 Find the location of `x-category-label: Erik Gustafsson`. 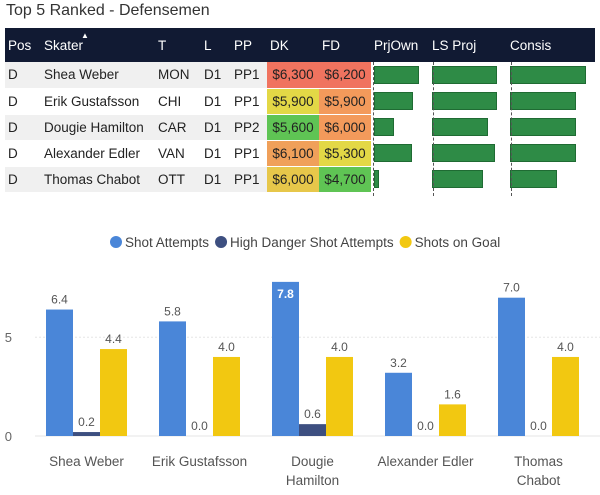

x-category-label: Erik Gustafsson is located at coordinates (199, 461).